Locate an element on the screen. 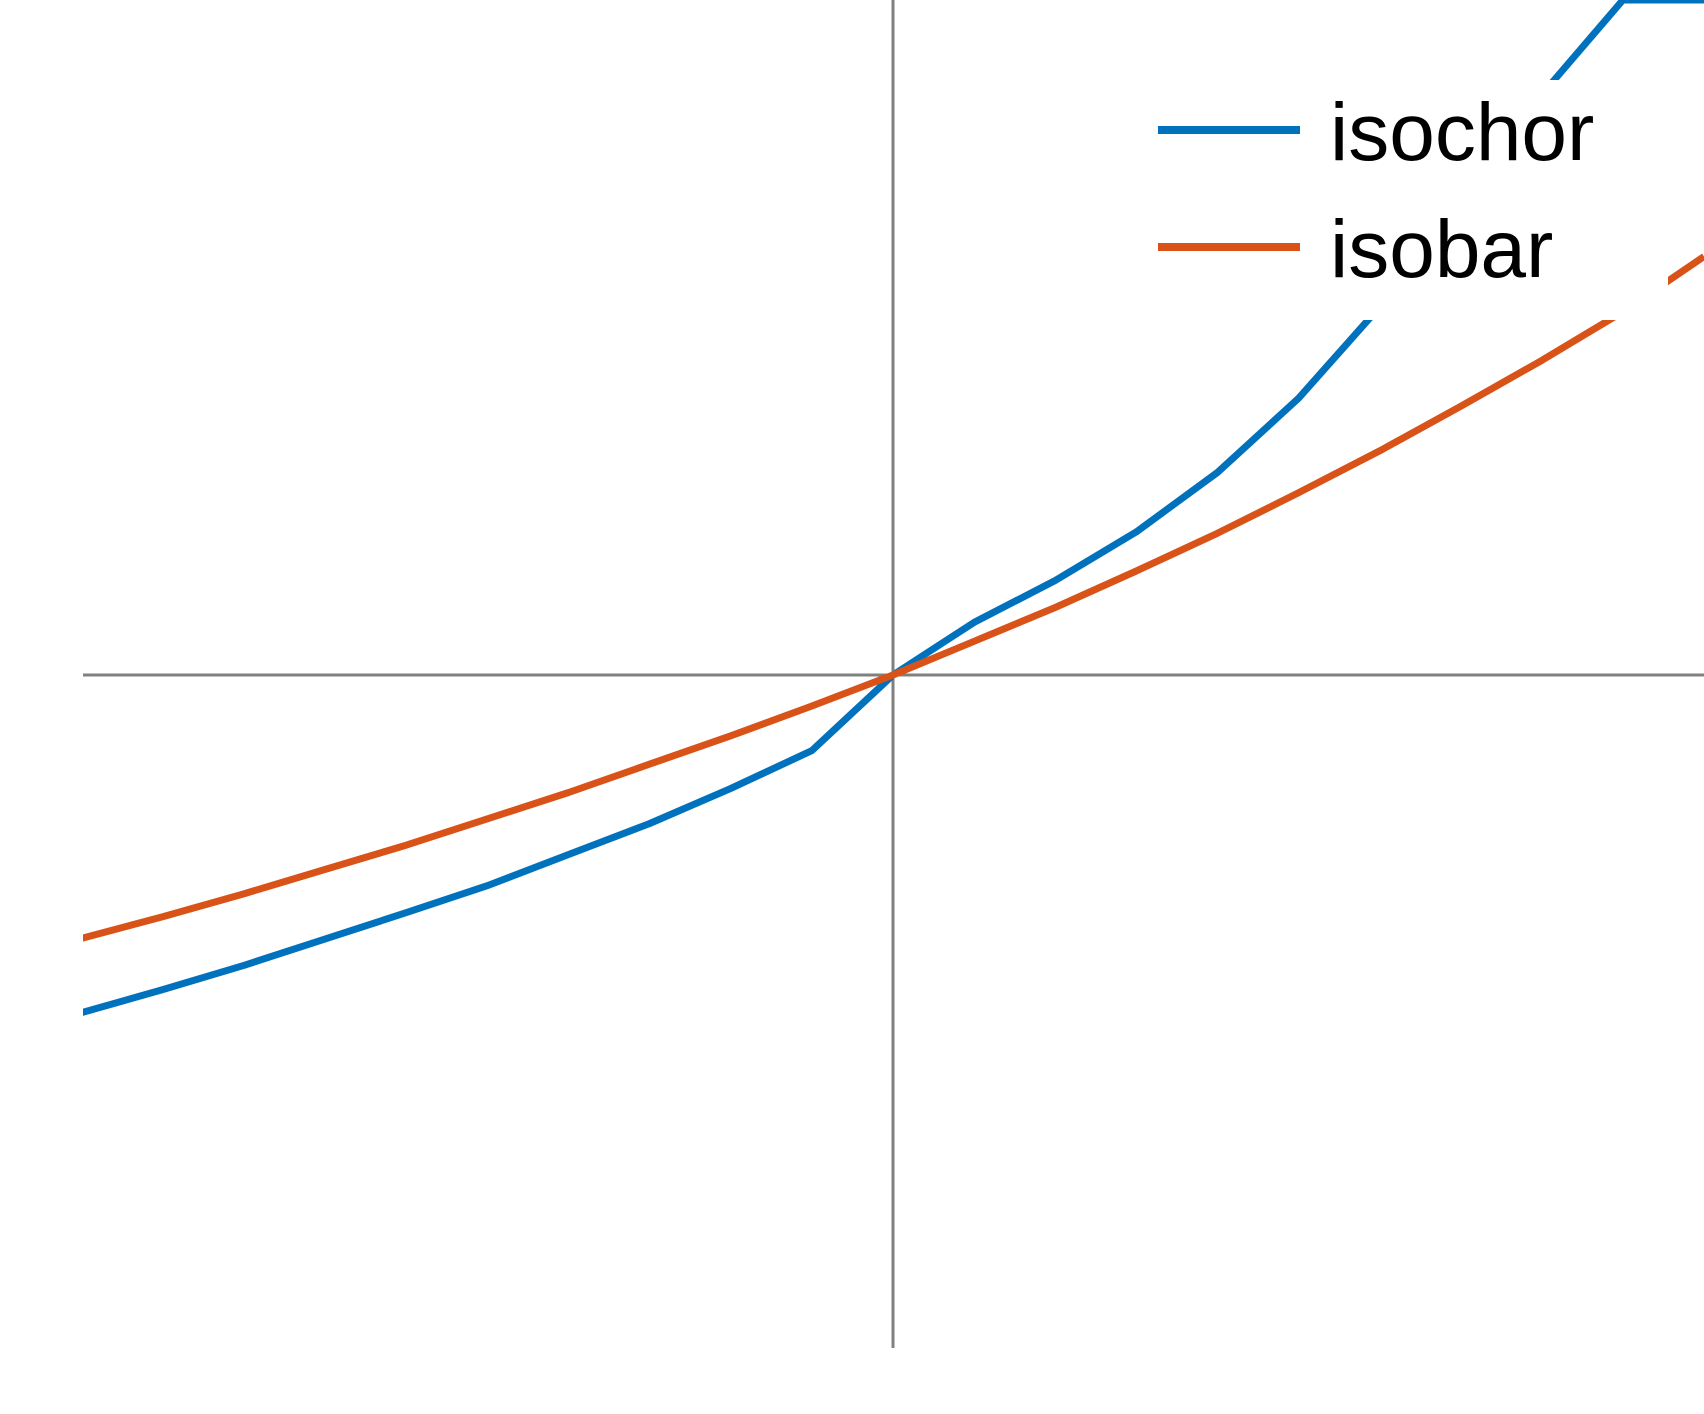 The image size is (1704, 1414). legend: isochor isobar is located at coordinates (1403, 200).